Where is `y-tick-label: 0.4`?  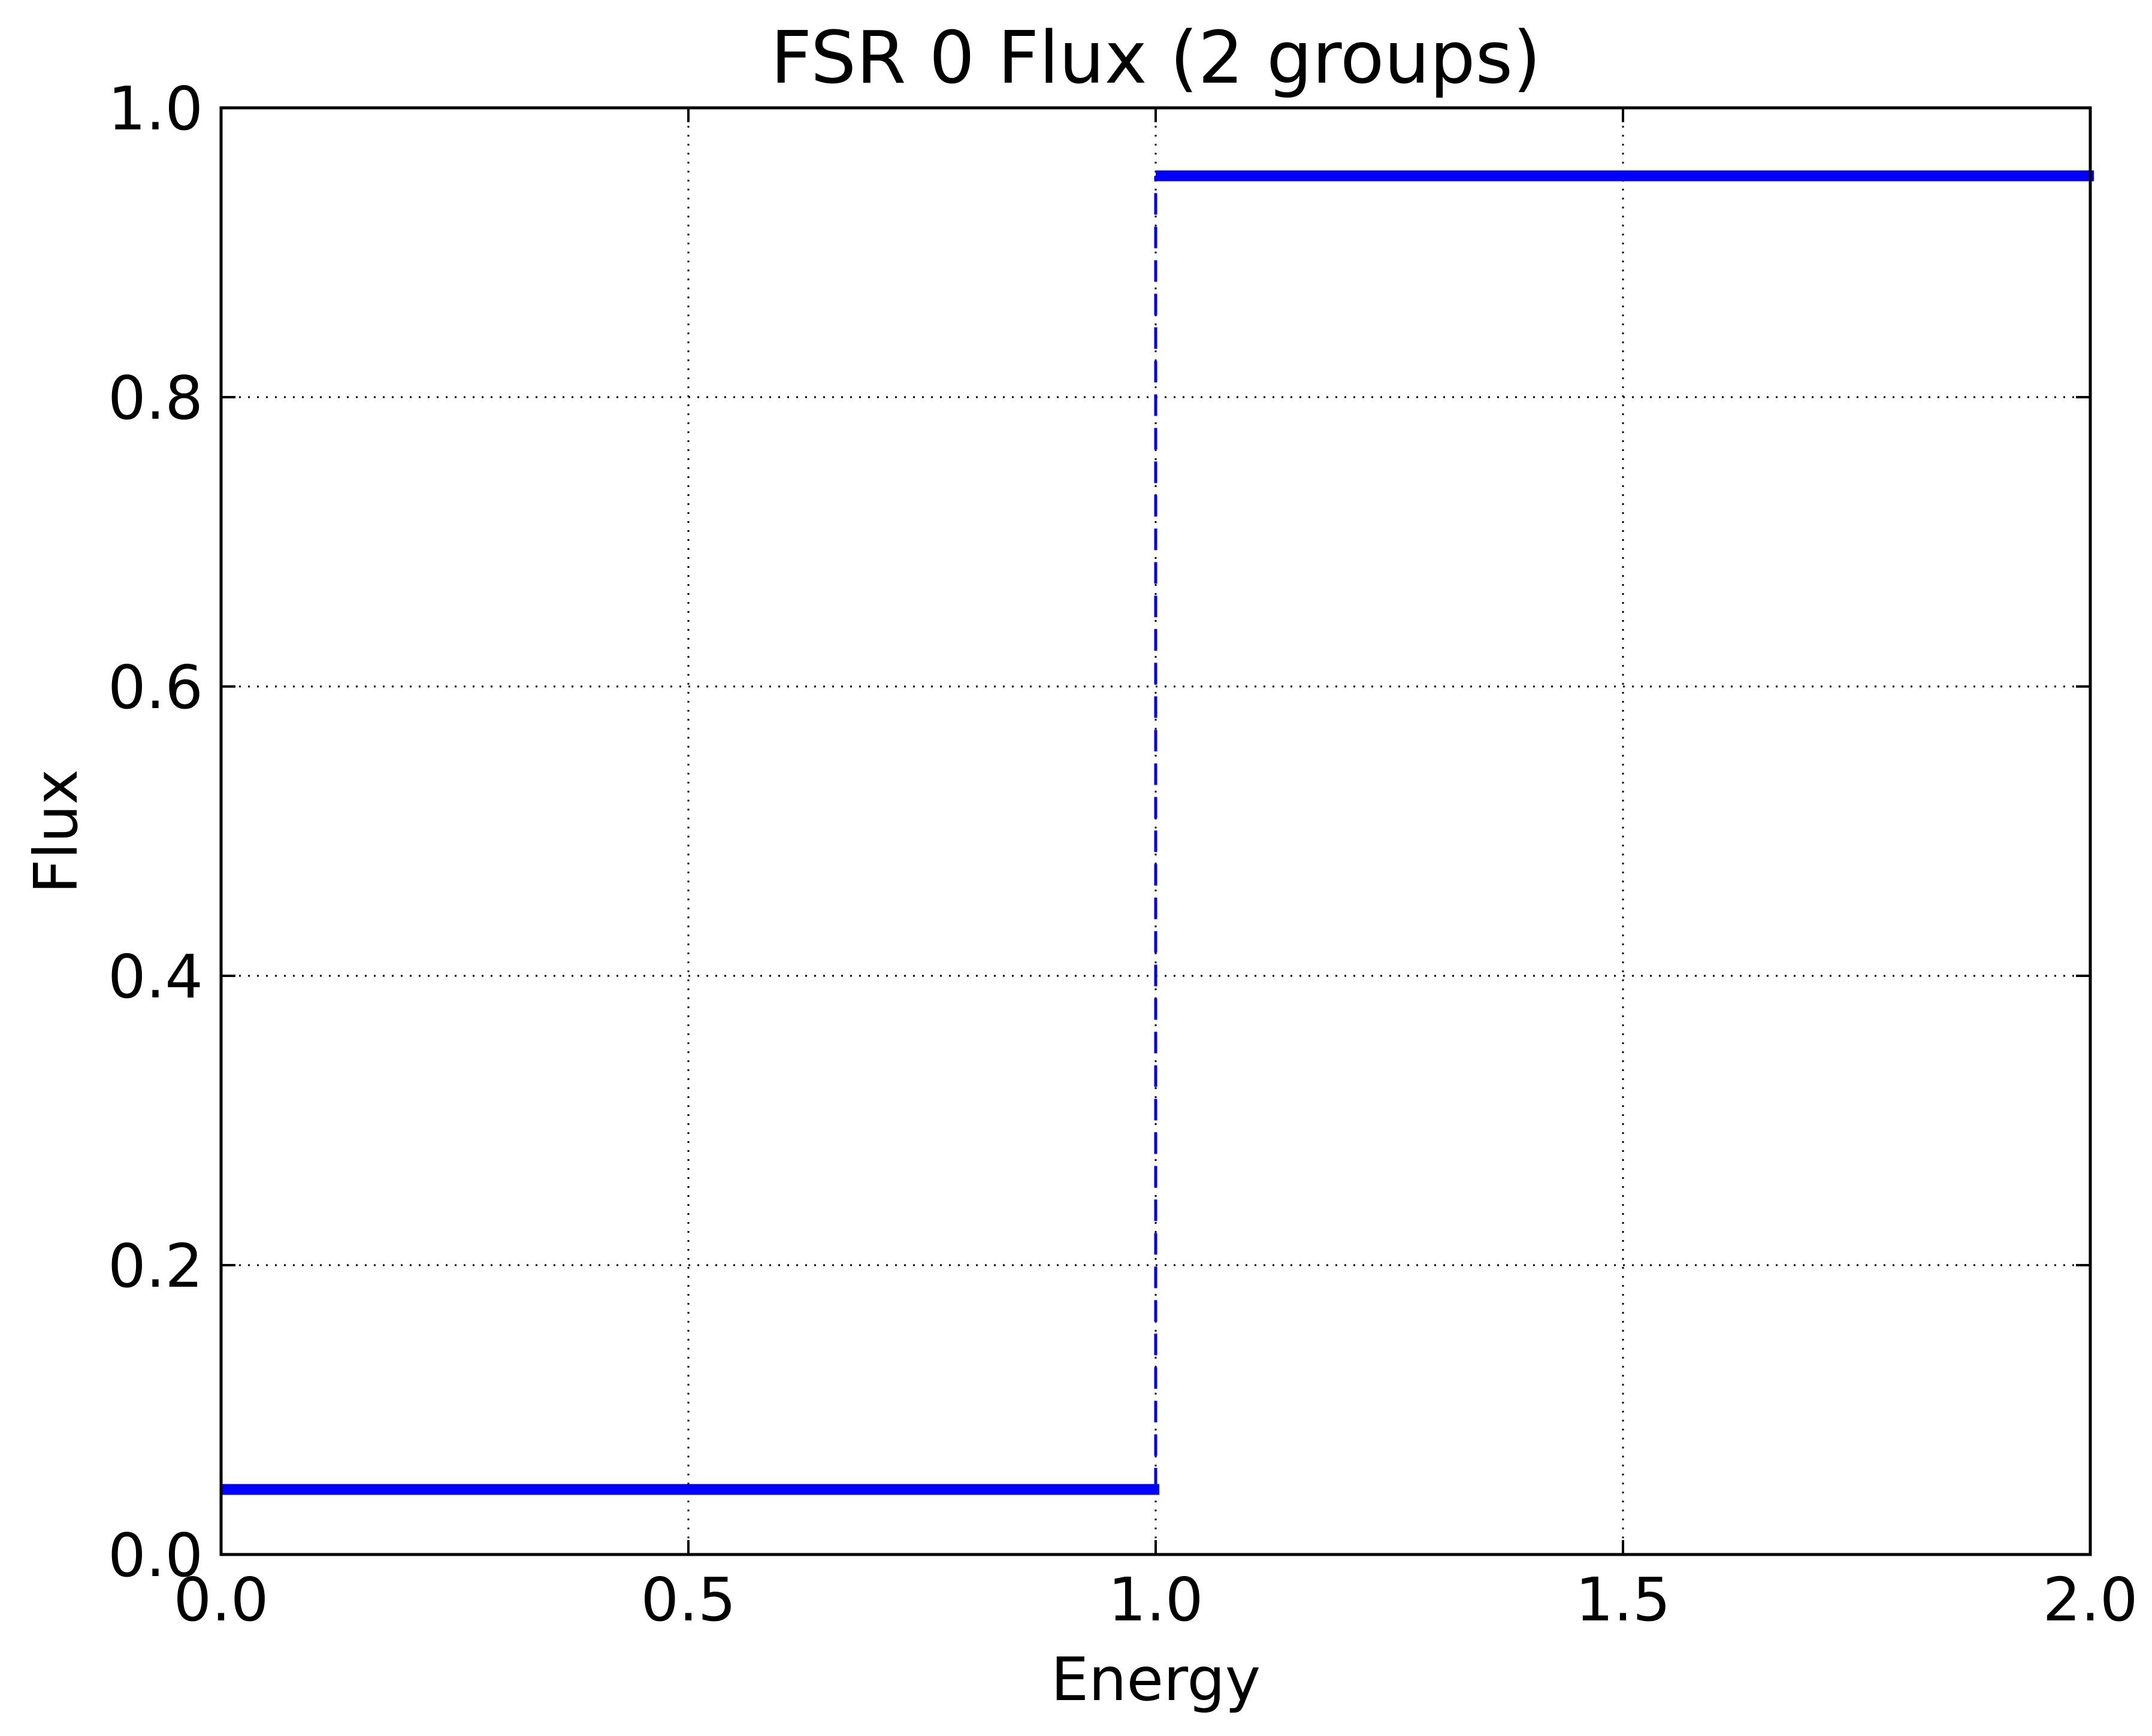 y-tick-label: 0.4 is located at coordinates (155, 977).